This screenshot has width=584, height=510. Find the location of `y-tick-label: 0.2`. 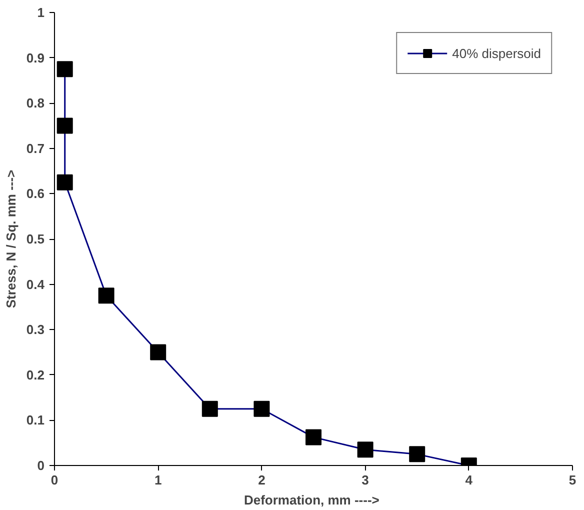

y-tick-label: 0.2 is located at coordinates (35, 374).